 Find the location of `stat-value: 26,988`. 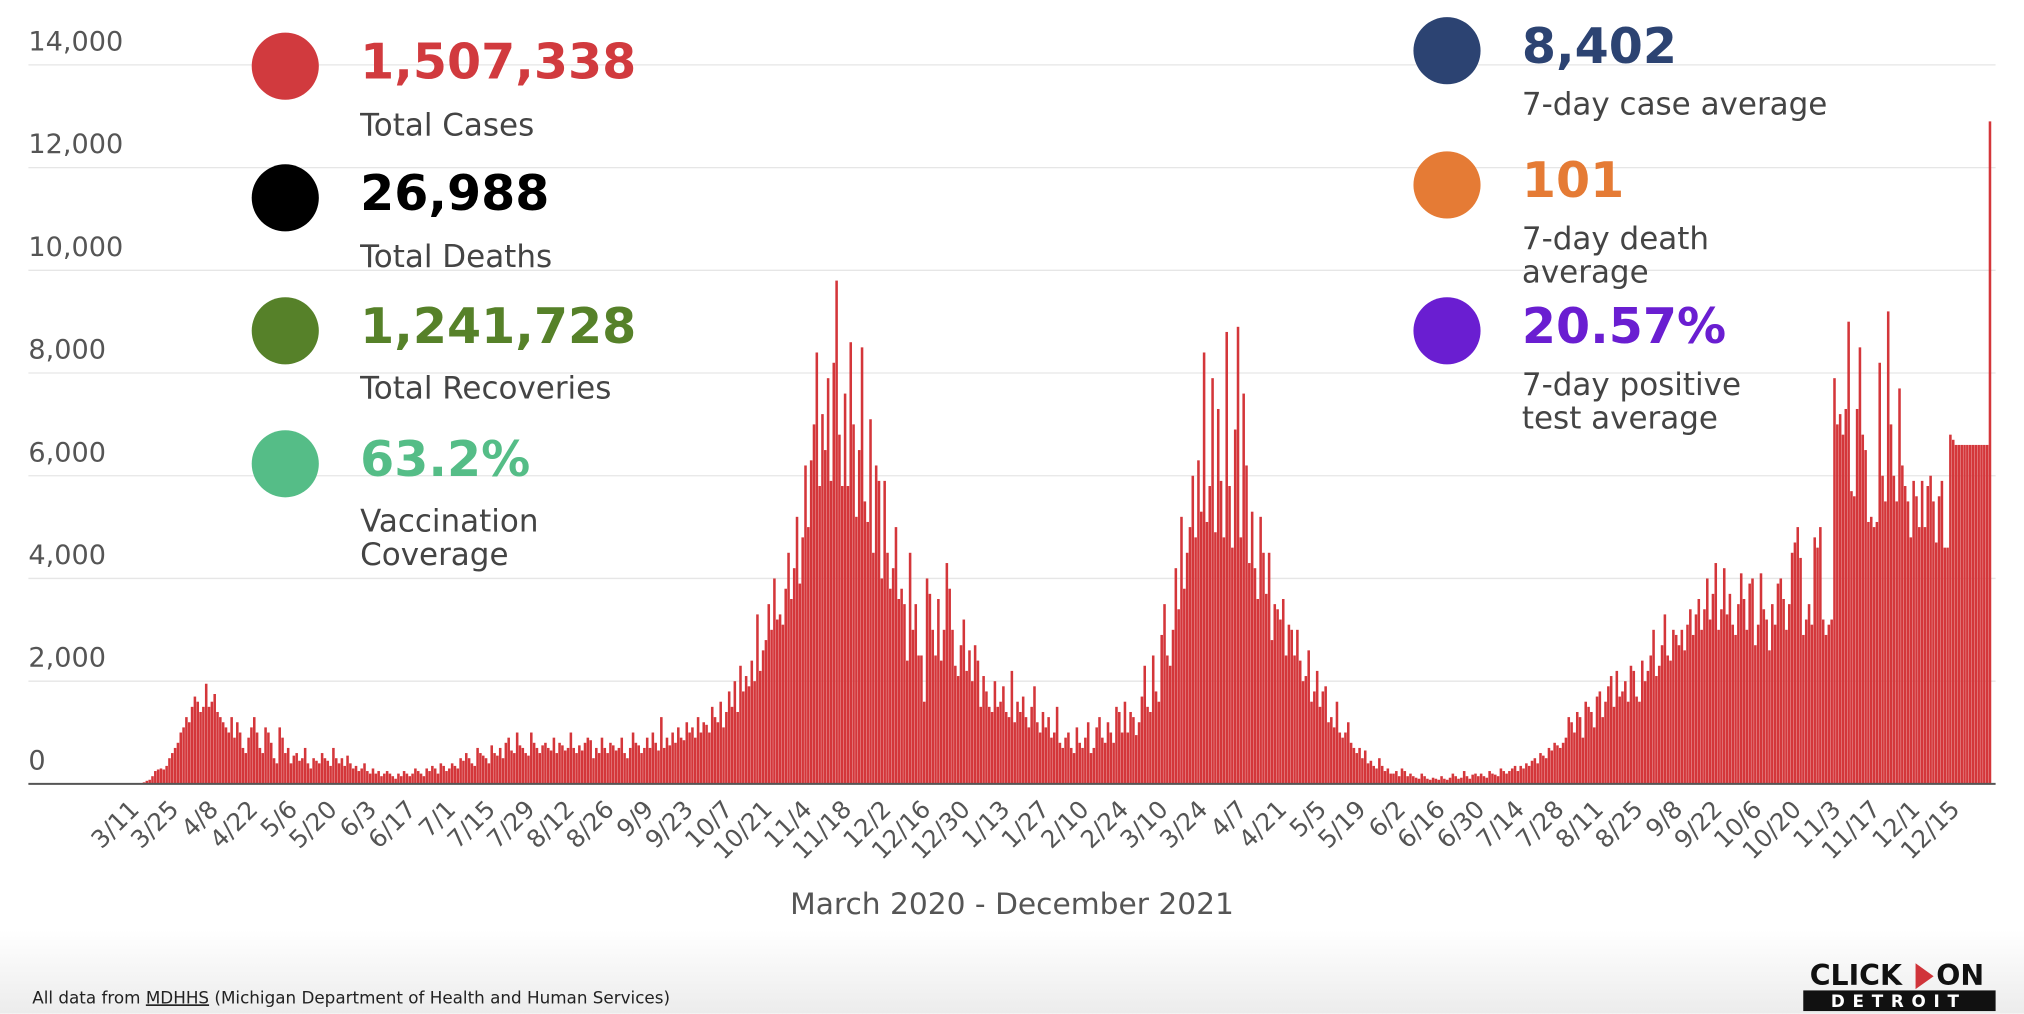

stat-value: 26,988 is located at coordinates (454, 193).